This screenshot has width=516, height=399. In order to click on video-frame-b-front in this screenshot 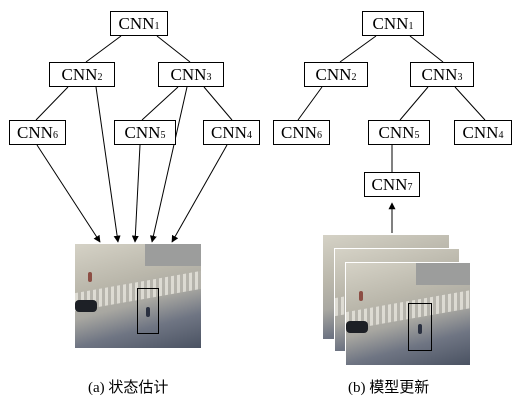, I will do `click(408, 314)`.